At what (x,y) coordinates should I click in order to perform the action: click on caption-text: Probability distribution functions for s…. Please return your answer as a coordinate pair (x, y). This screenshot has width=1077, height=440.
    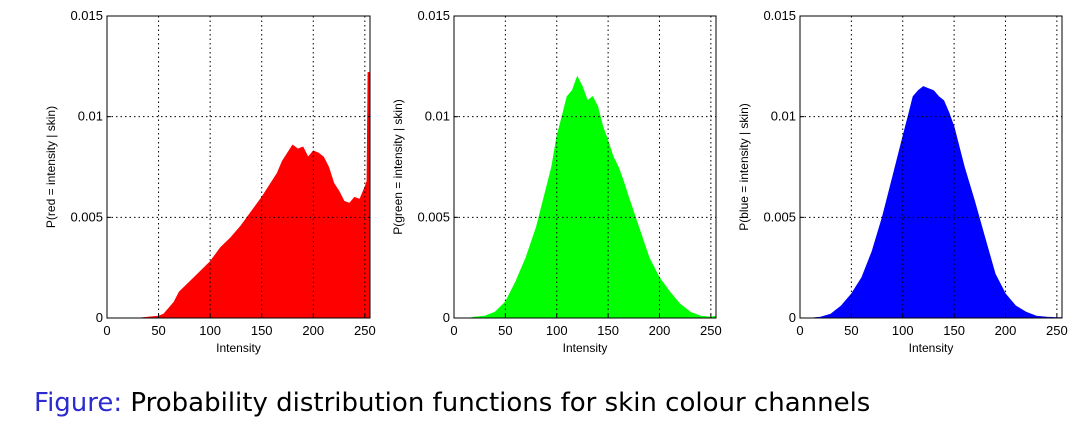
    Looking at the image, I should click on (500, 403).